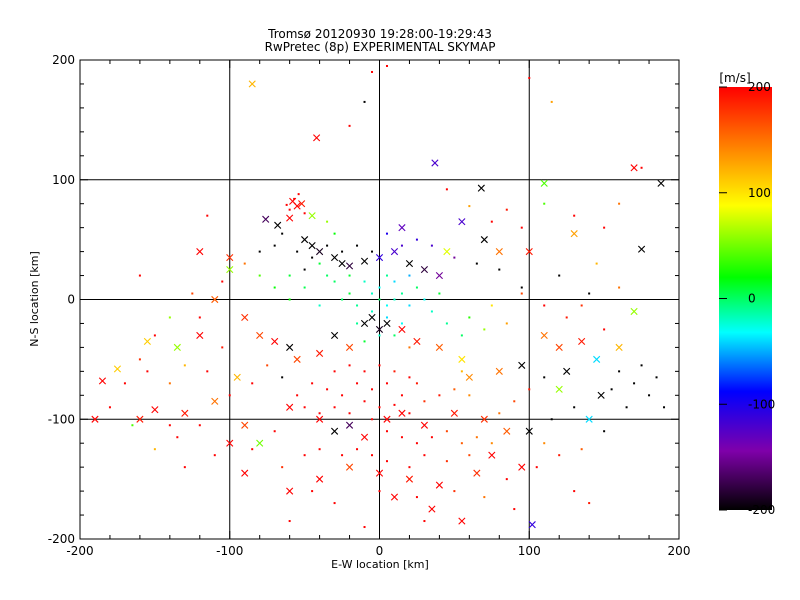 The height and width of the screenshot is (600, 800). What do you see at coordinates (529, 551) in the screenshot?
I see `x-tick-label: 100` at bounding box center [529, 551].